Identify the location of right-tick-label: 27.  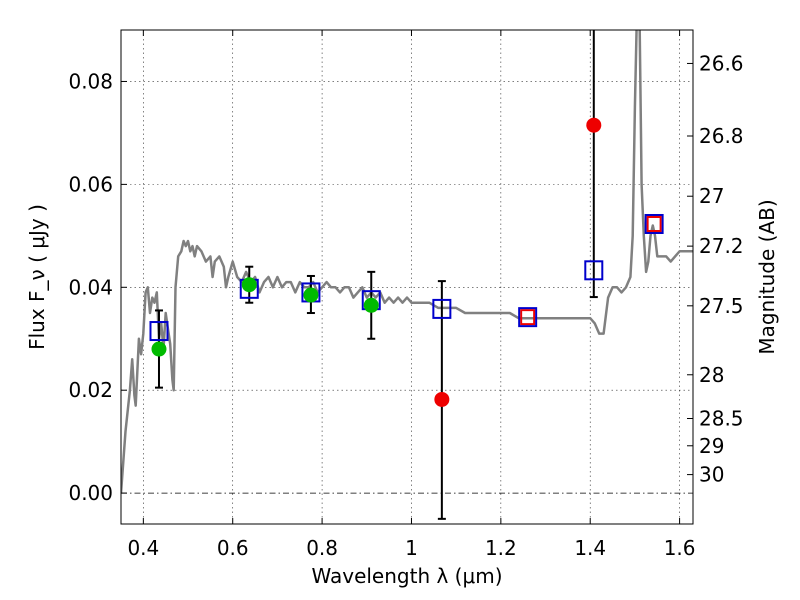
(711, 196).